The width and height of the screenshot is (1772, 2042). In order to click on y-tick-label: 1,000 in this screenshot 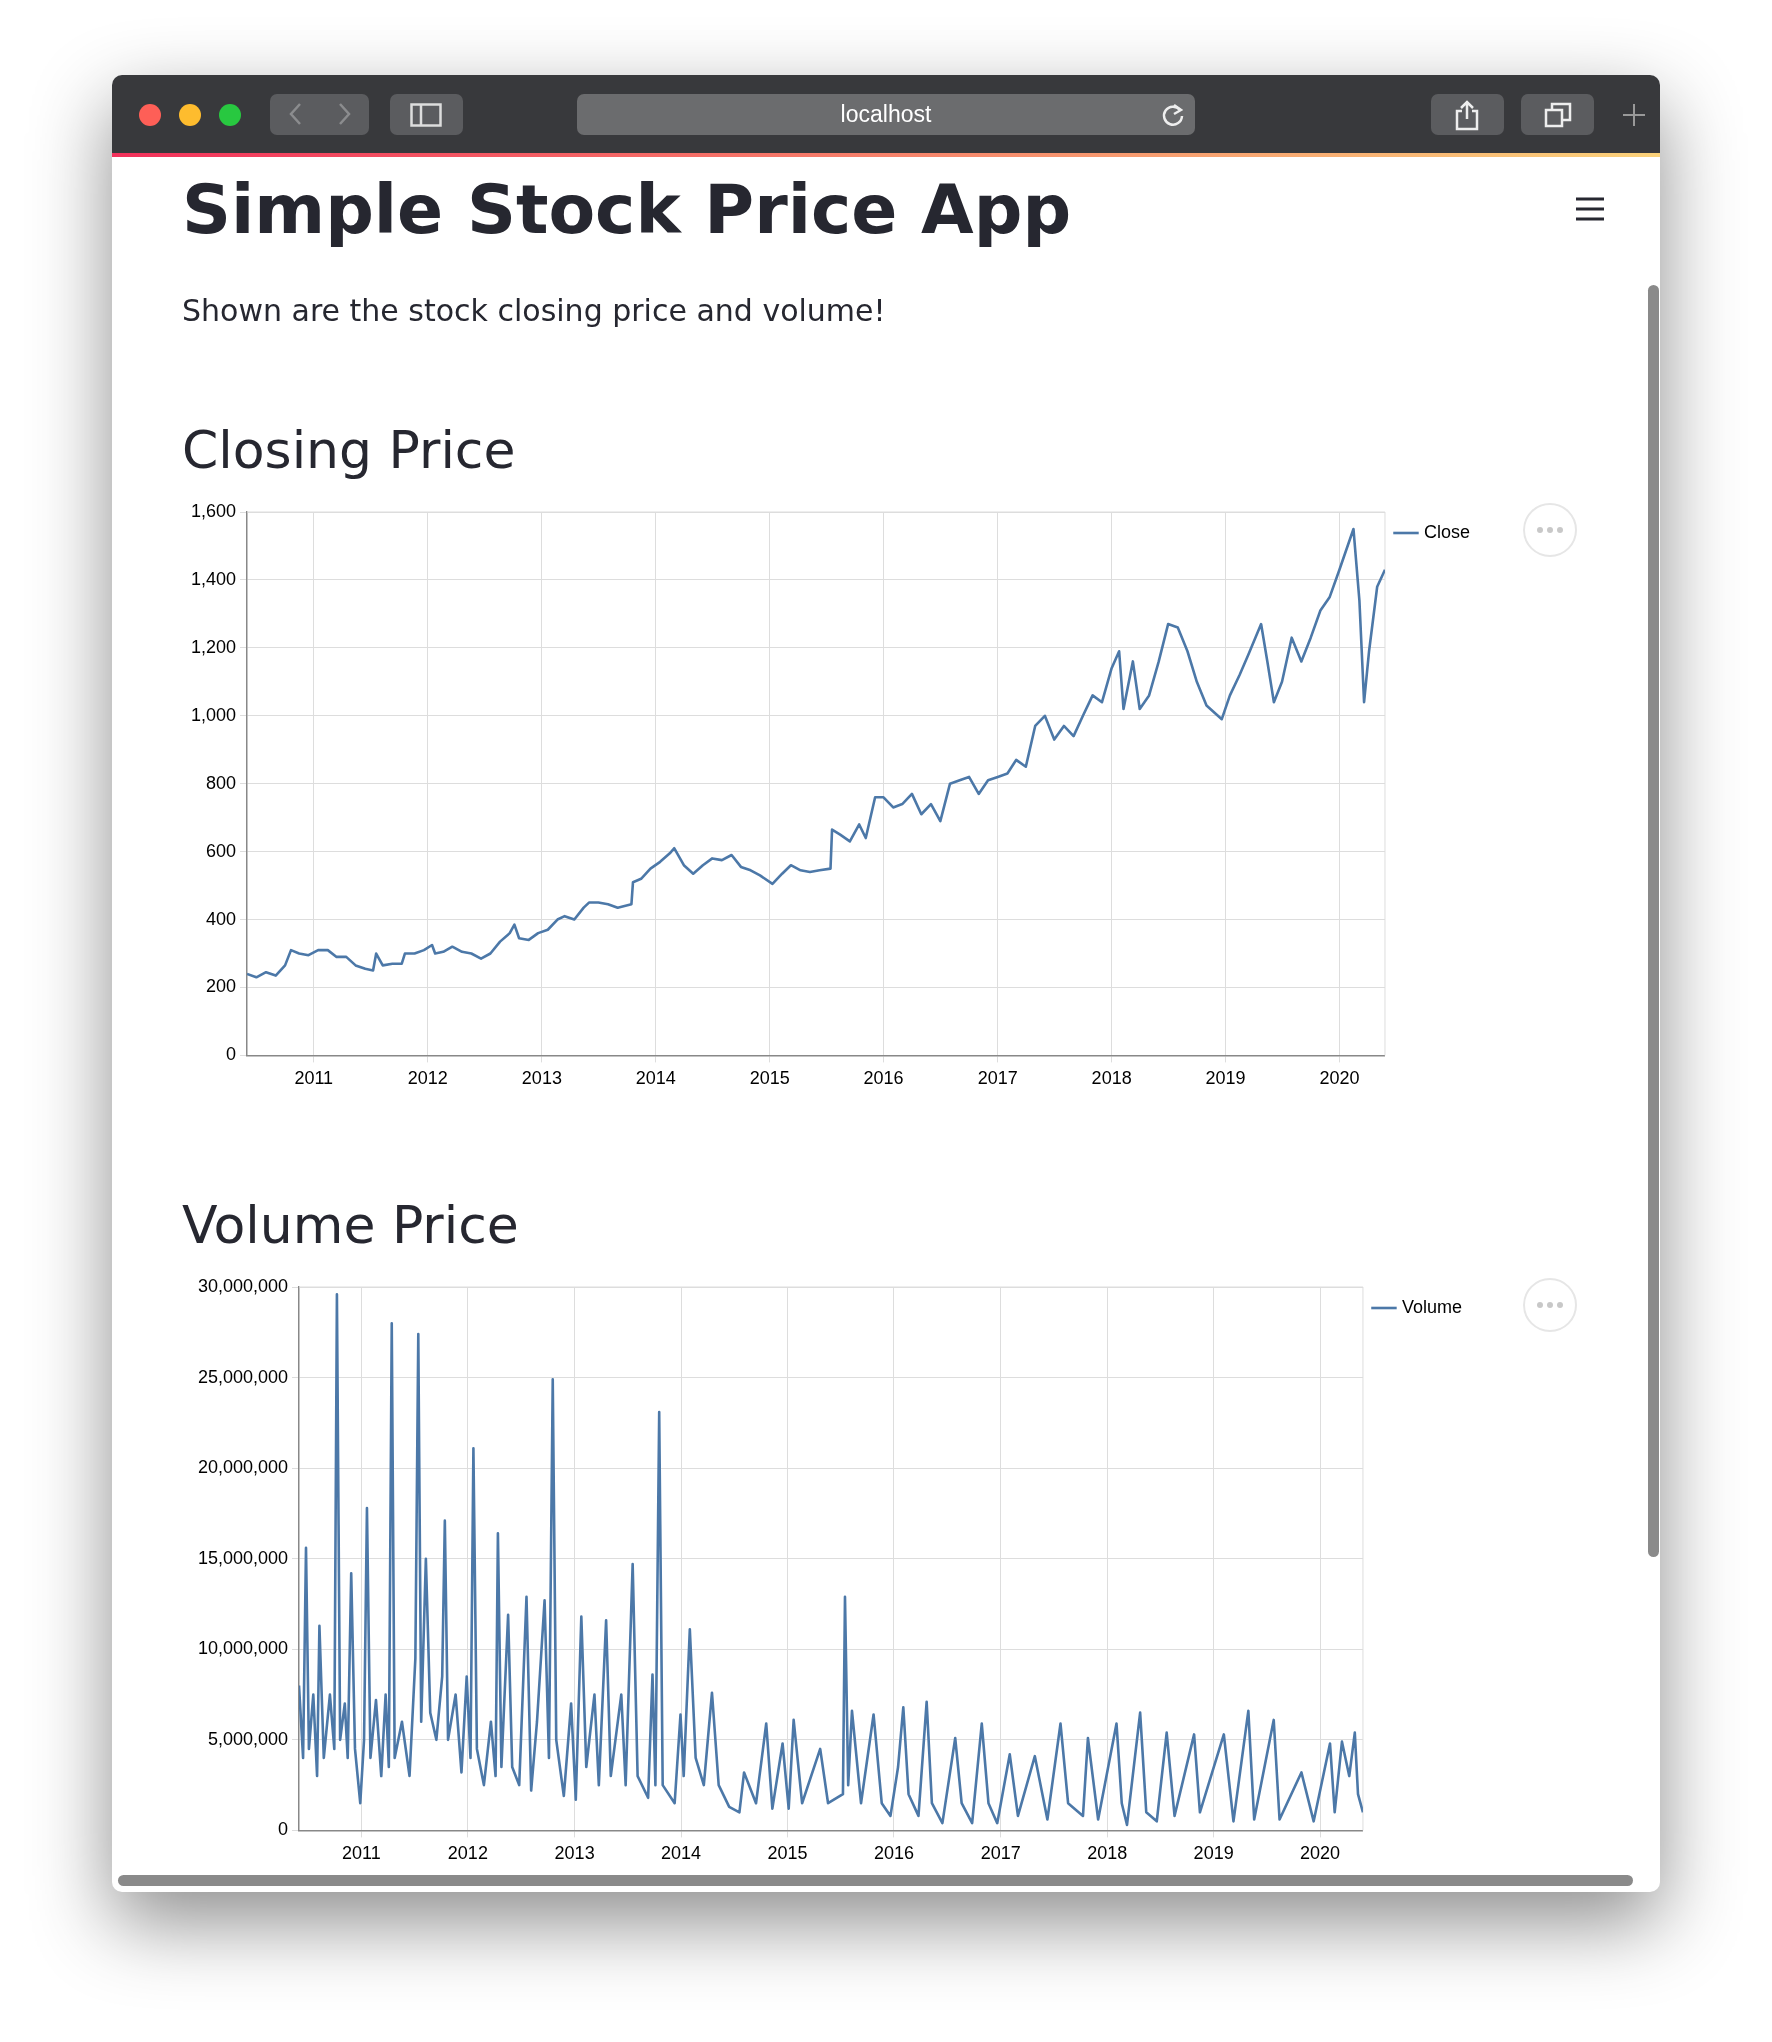, I will do `click(213, 714)`.